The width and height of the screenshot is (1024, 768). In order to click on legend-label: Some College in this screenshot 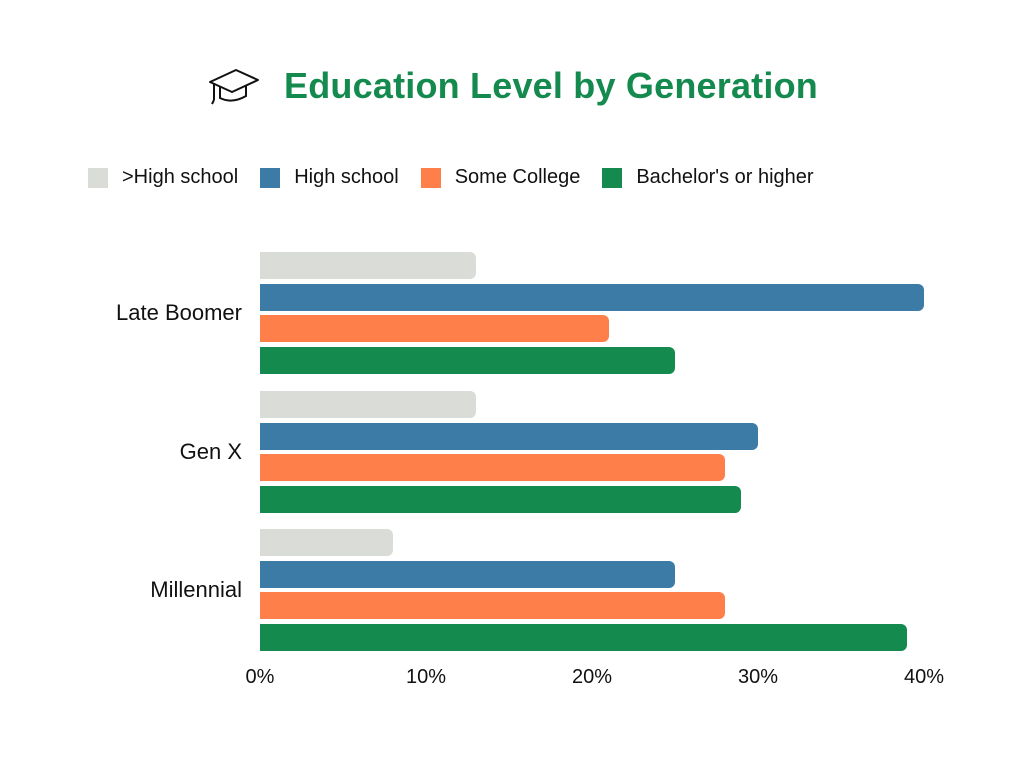, I will do `click(517, 177)`.